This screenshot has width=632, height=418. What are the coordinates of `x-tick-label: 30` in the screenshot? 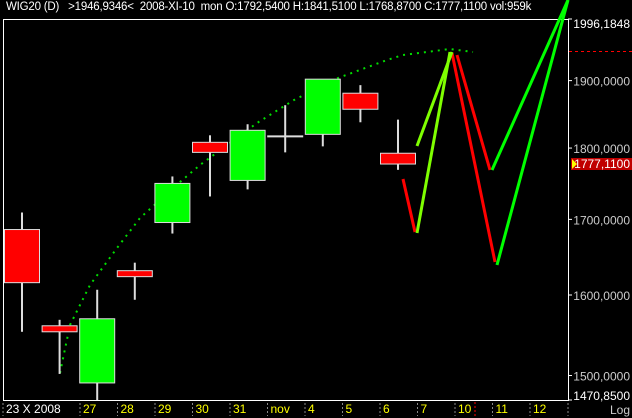 It's located at (203, 409).